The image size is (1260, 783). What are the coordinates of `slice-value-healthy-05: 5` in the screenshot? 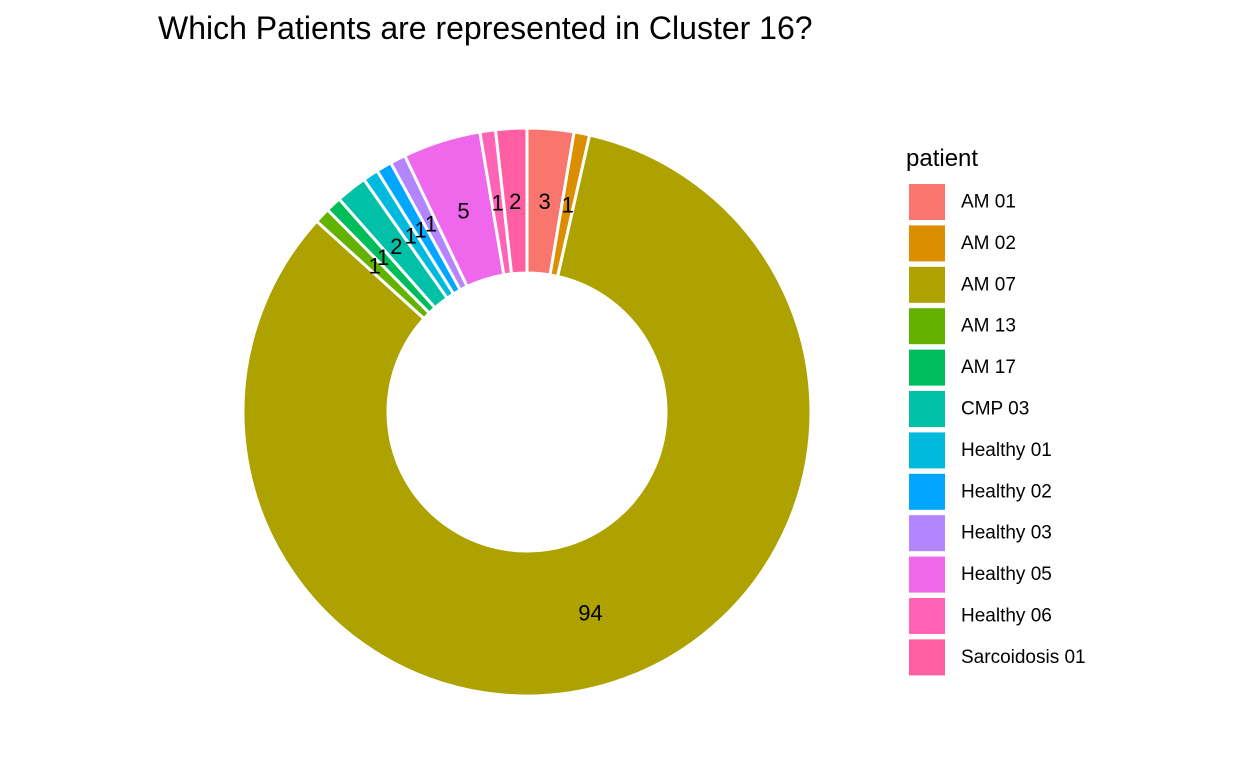 It's located at (463, 210).